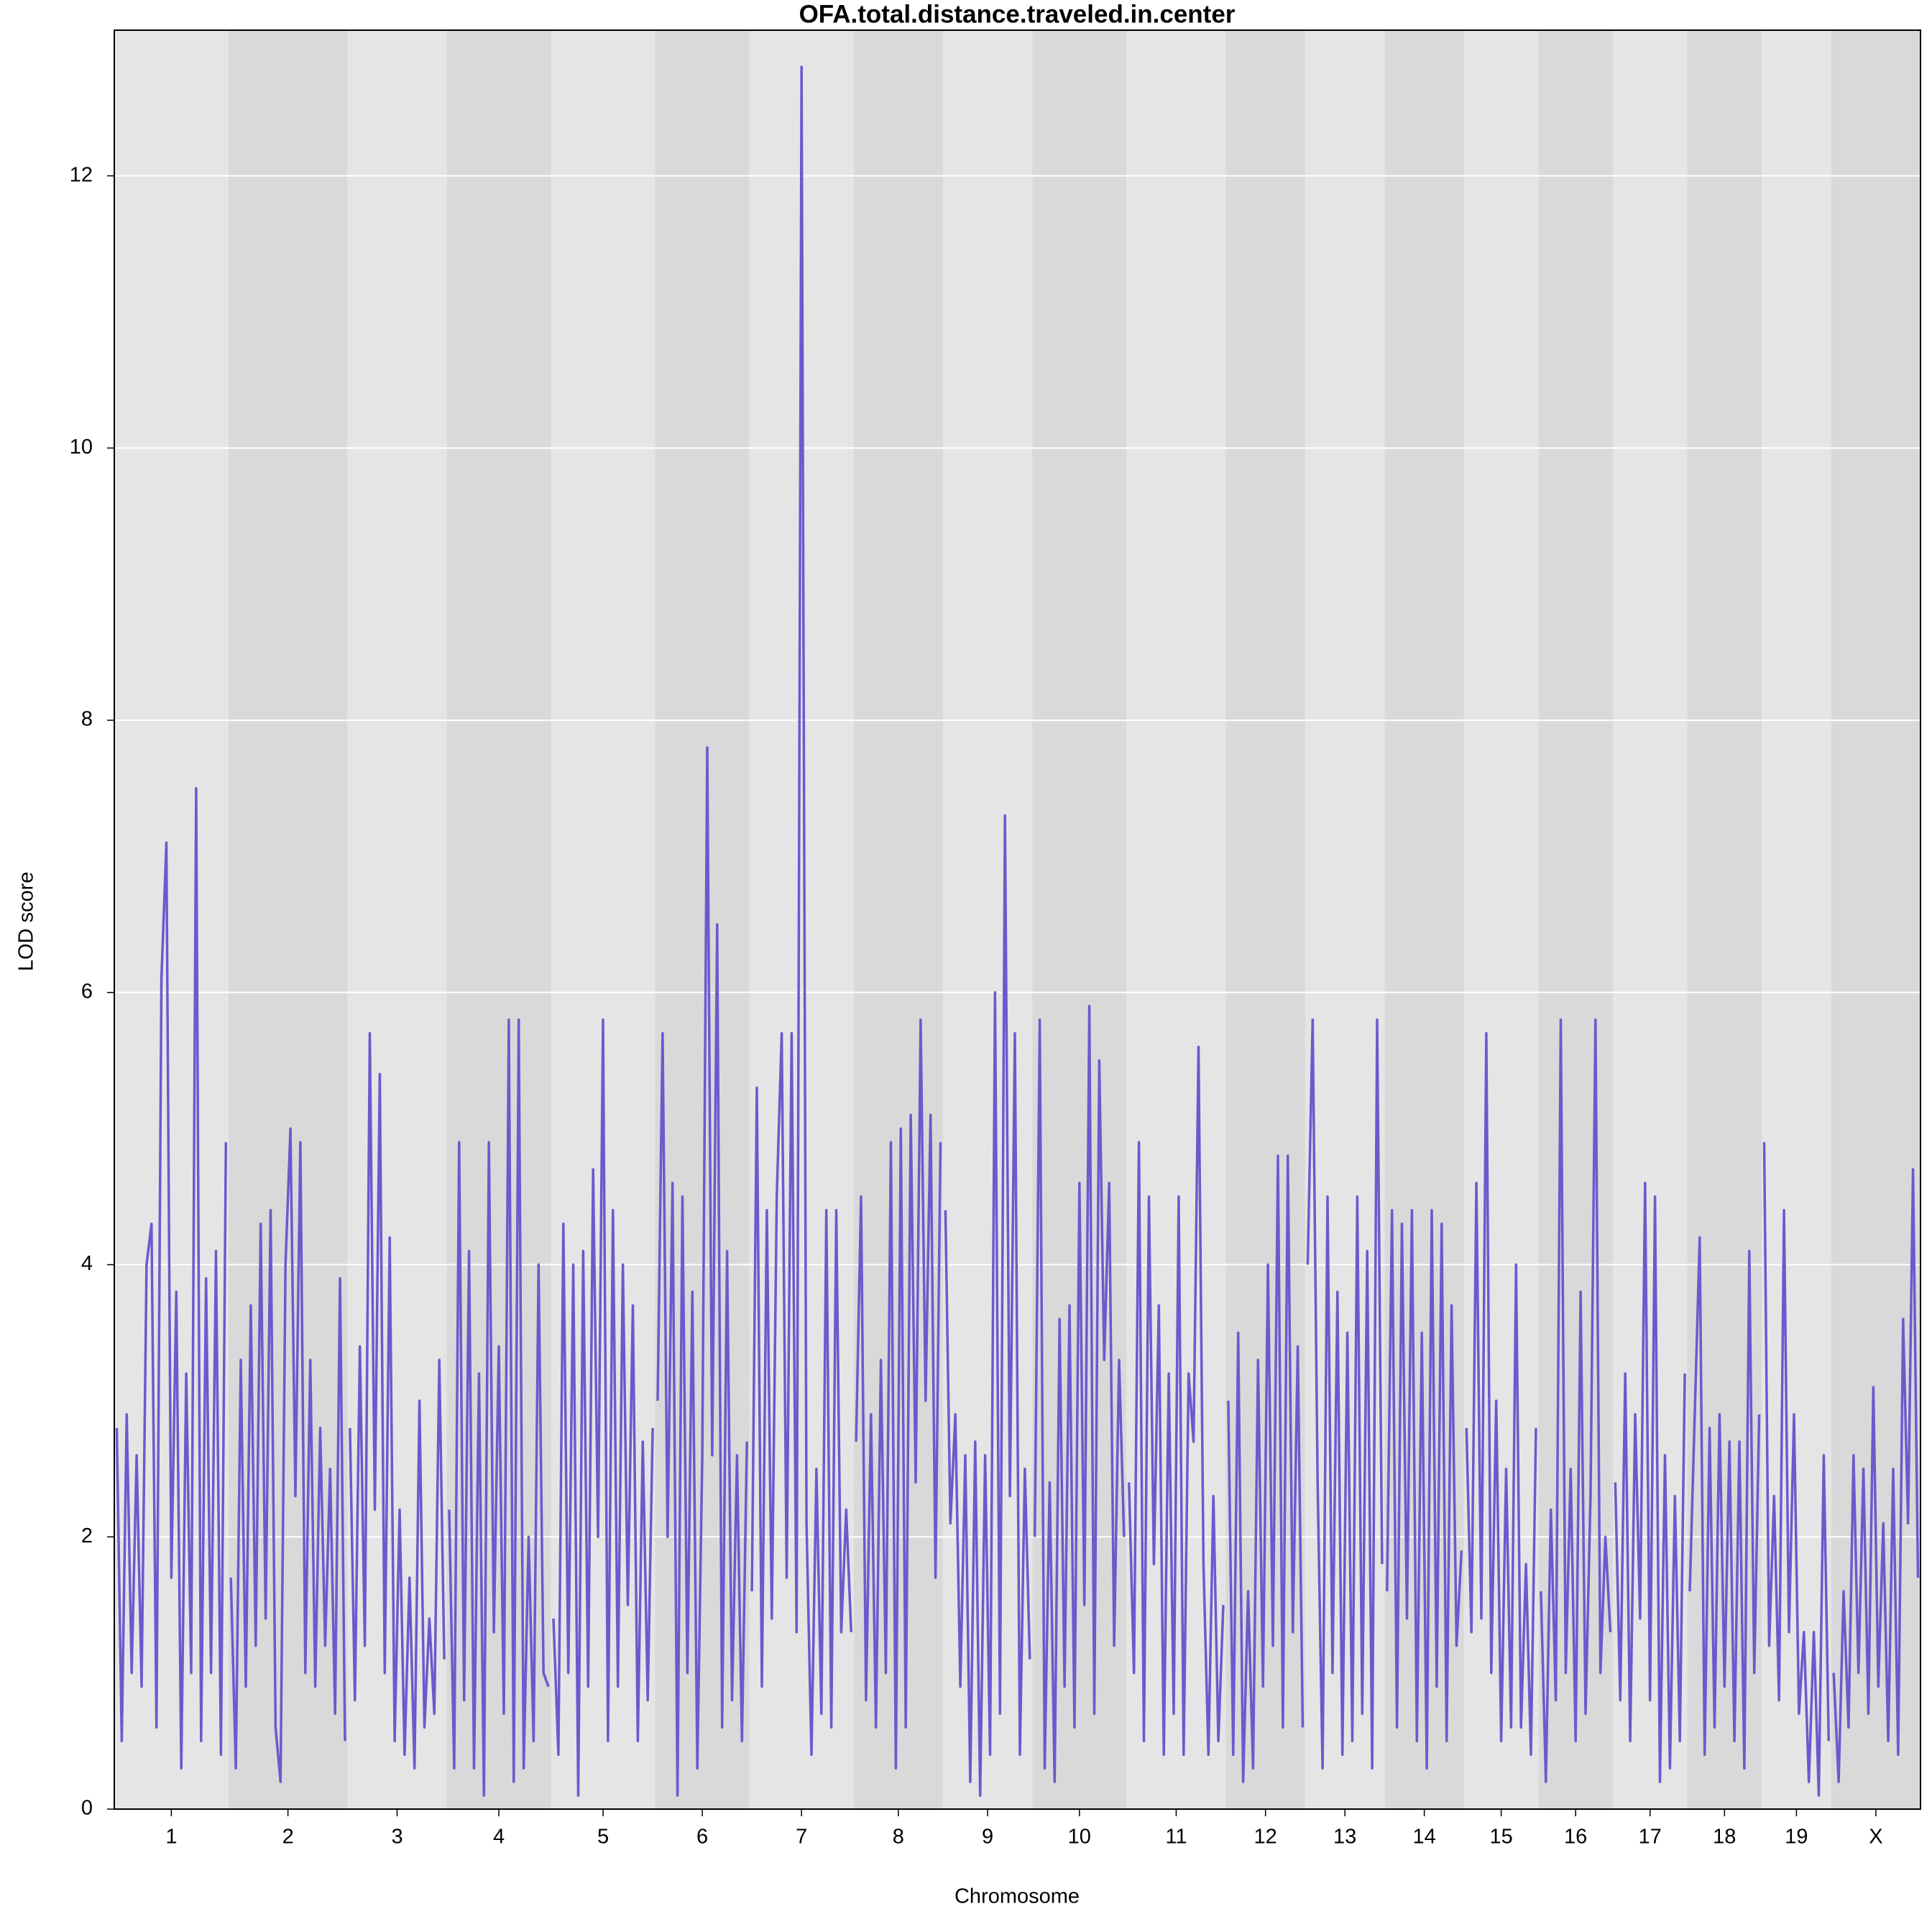  What do you see at coordinates (171, 1837) in the screenshot?
I see `x-tick-label: 1` at bounding box center [171, 1837].